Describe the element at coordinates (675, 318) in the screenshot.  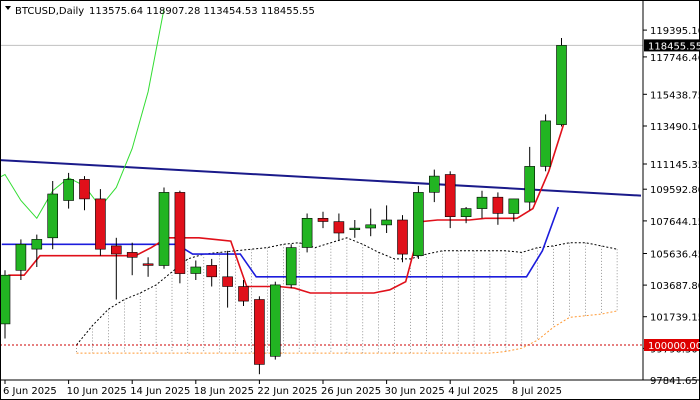
I see `y-tick-label: 101739.15` at that location.